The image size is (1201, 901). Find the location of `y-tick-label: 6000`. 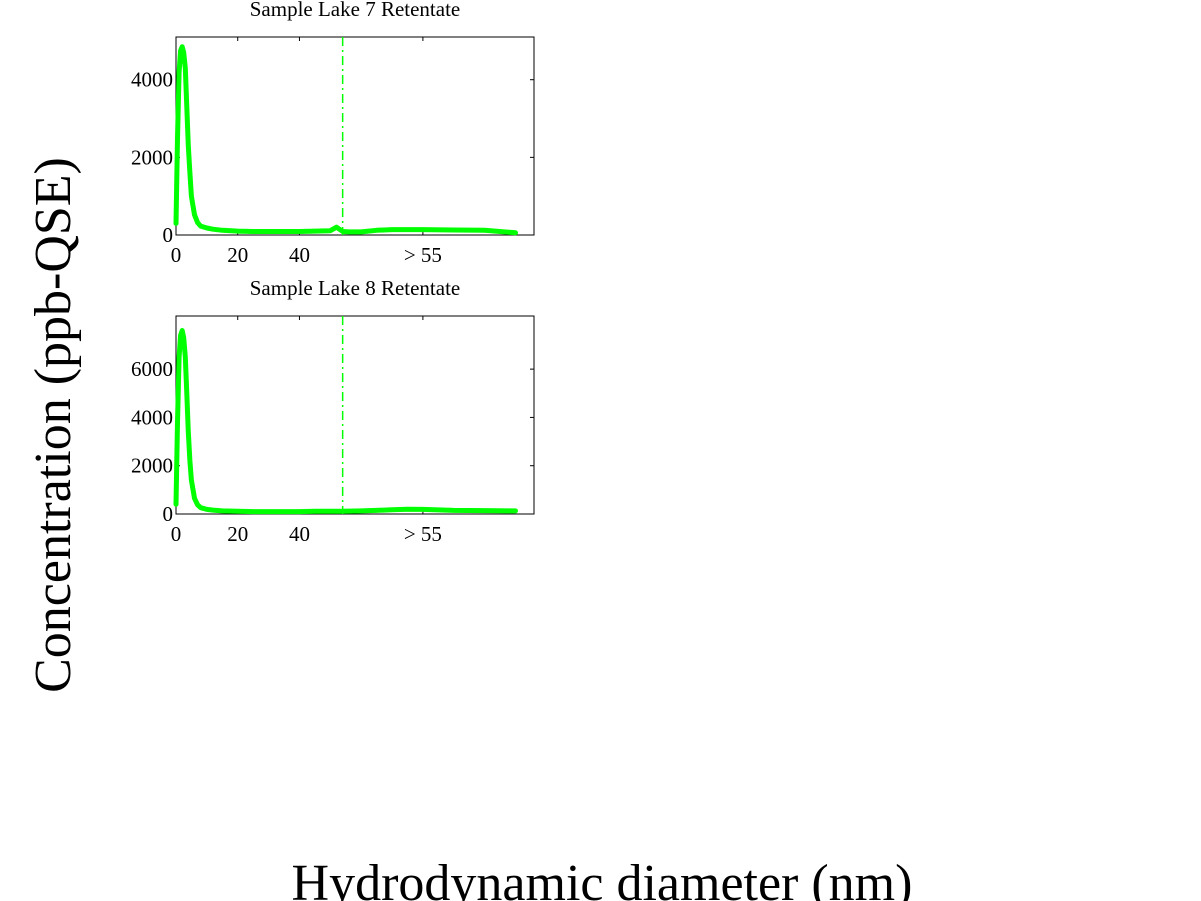

y-tick-label: 6000 is located at coordinates (152, 369).